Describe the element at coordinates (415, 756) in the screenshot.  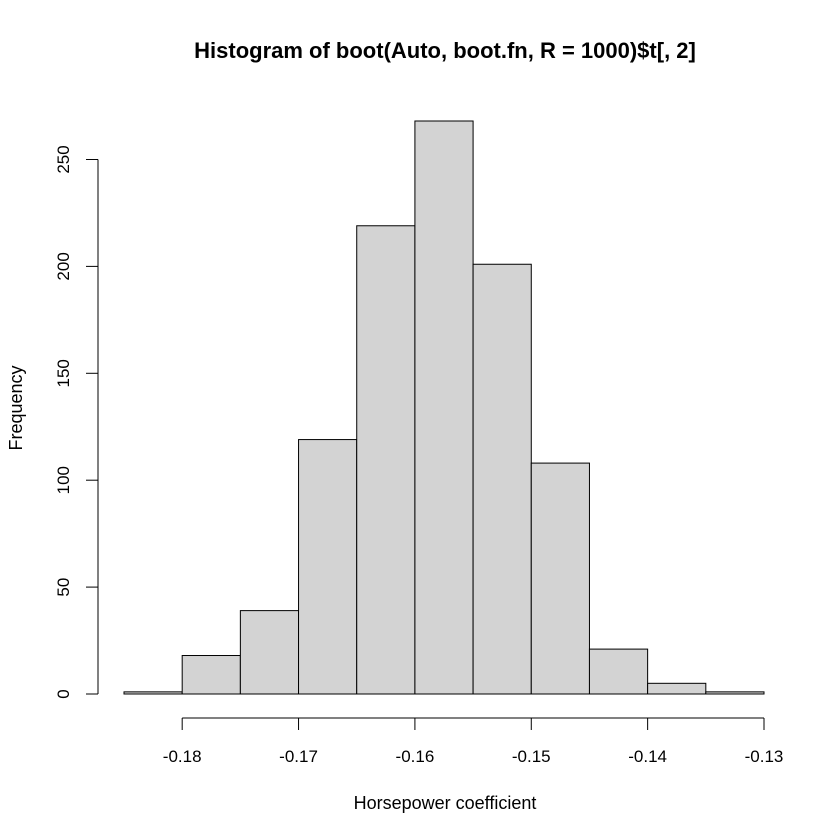
I see `x-tick-label: -0.16` at that location.